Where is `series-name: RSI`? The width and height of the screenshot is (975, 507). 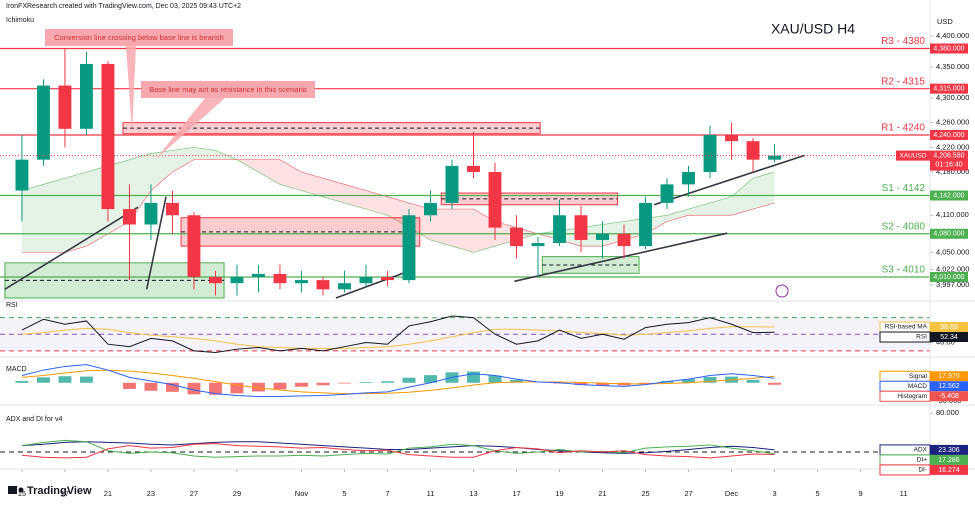
series-name: RSI is located at coordinates (921, 337).